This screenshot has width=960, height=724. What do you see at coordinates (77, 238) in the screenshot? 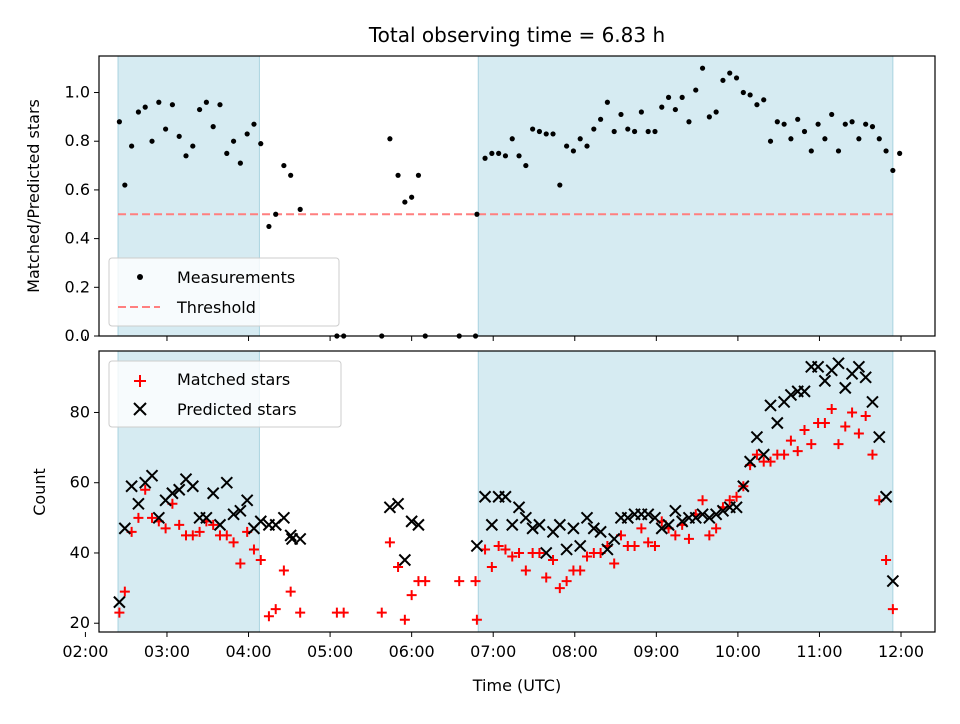
I see `y-tick-label: 0.4` at bounding box center [77, 238].